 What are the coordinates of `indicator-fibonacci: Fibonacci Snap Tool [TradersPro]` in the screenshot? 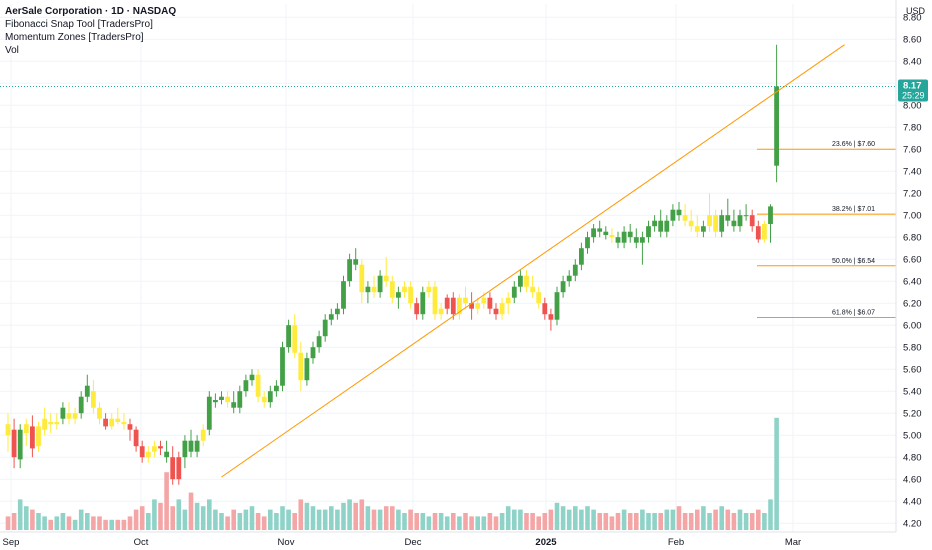 It's located at (79, 24).